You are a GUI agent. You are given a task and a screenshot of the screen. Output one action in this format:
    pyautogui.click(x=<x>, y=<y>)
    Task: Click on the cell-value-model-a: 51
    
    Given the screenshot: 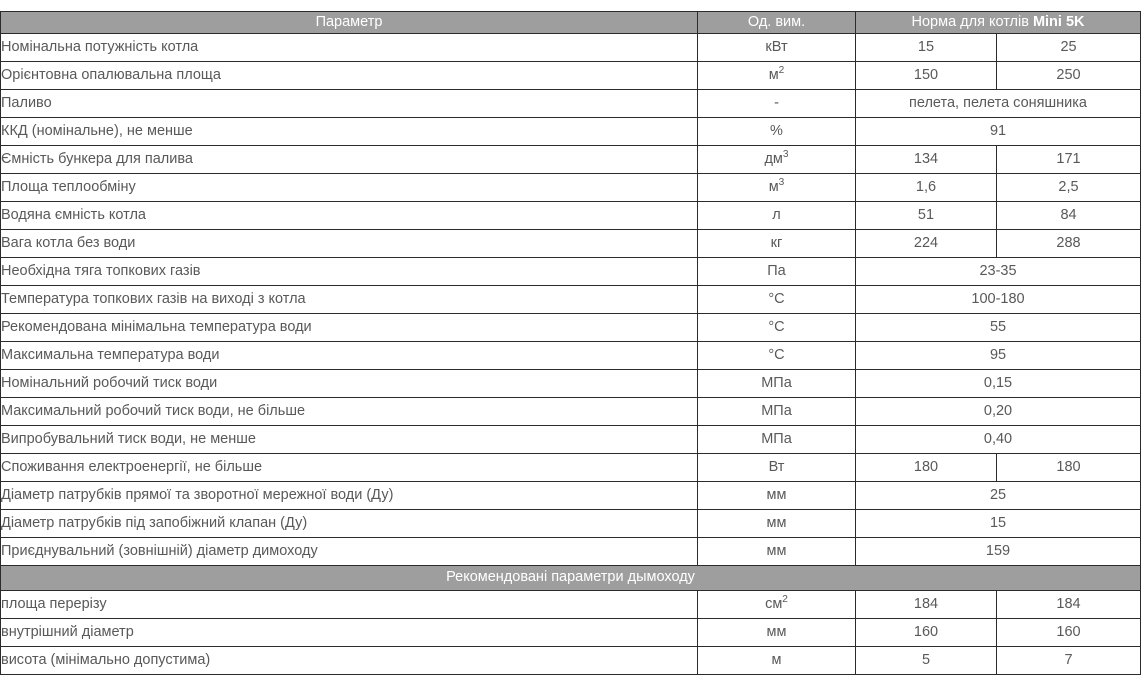 What is the action you would take?
    pyautogui.click(x=926, y=215)
    